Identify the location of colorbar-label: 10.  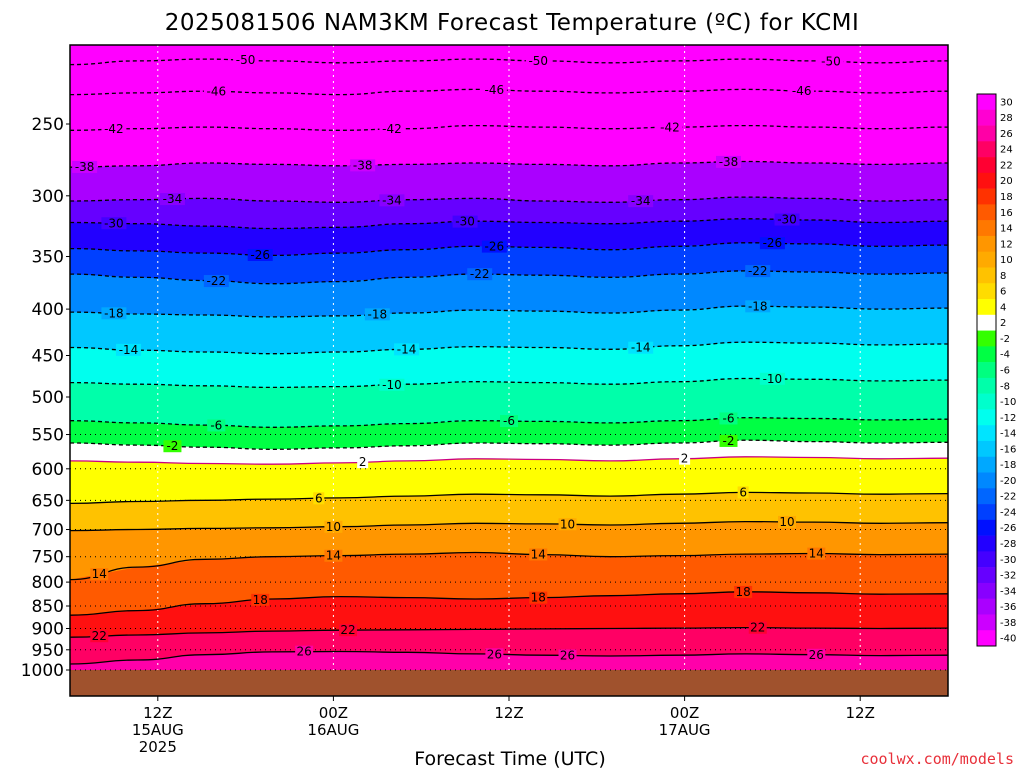
(1006, 260).